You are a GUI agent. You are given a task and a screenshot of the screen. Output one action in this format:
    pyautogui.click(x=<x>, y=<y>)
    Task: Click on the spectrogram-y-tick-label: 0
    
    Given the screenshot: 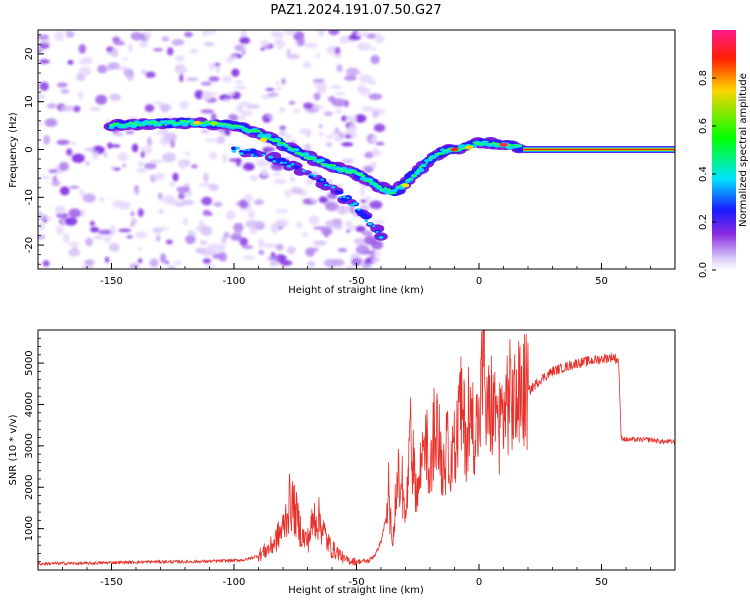 What is the action you would take?
    pyautogui.click(x=29, y=149)
    